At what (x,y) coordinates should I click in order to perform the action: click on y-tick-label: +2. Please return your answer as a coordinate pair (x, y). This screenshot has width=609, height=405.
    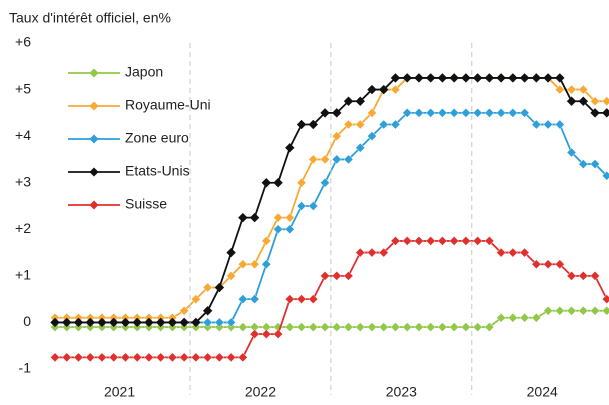
    Looking at the image, I should click on (23, 228).